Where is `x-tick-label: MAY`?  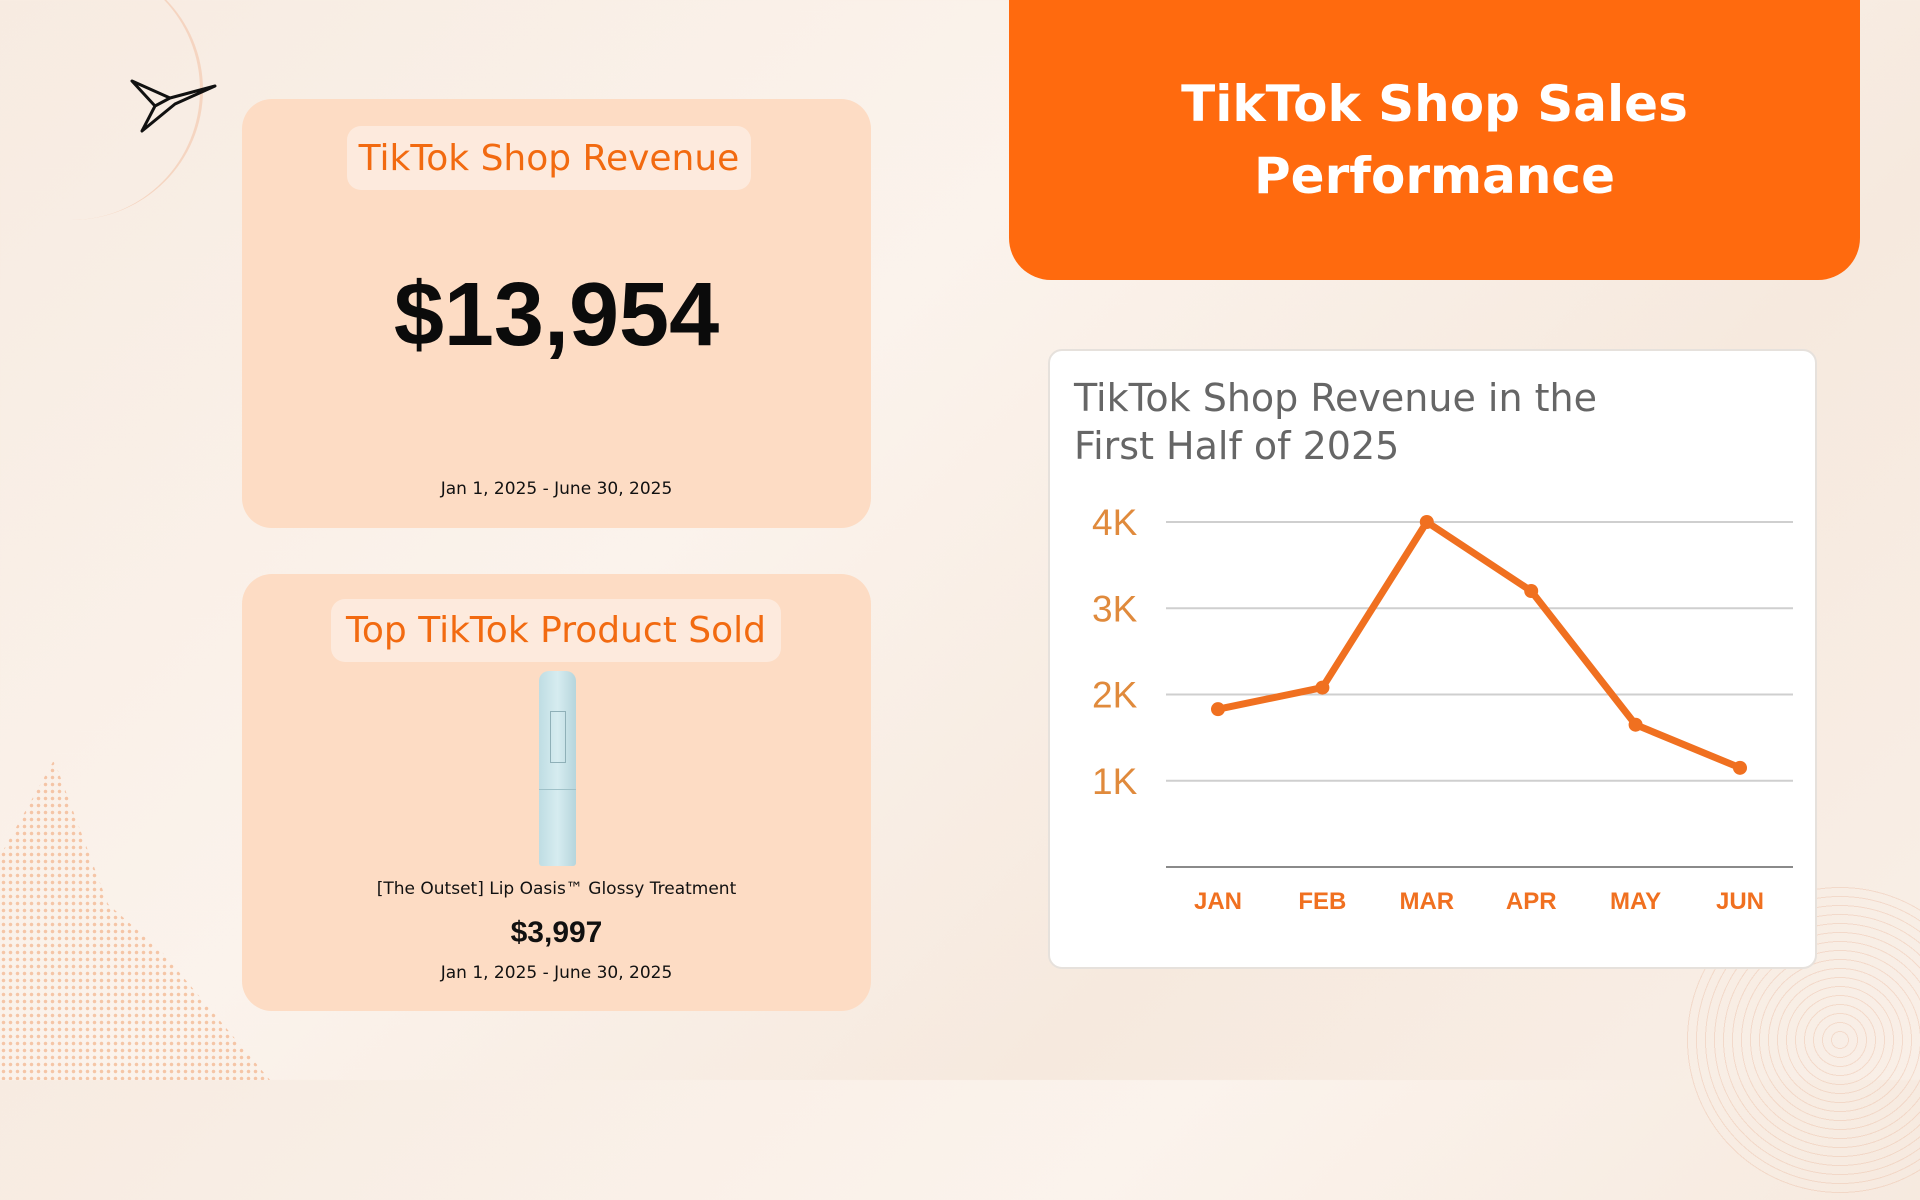
x-tick-label: MAY is located at coordinates (1635, 901).